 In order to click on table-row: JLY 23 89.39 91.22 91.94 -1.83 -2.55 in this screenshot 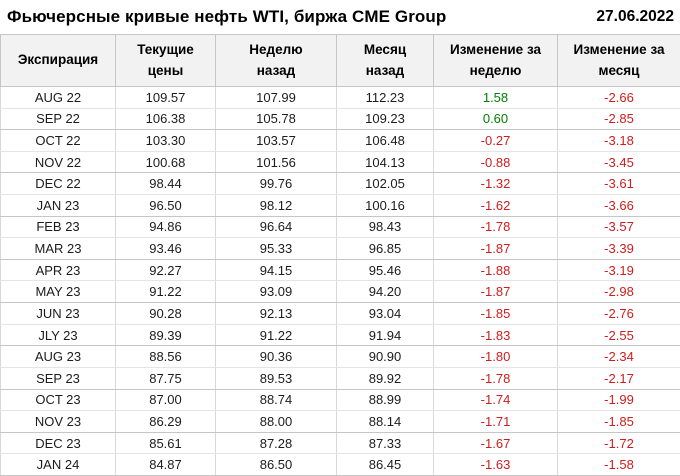, I will do `click(340, 335)`.